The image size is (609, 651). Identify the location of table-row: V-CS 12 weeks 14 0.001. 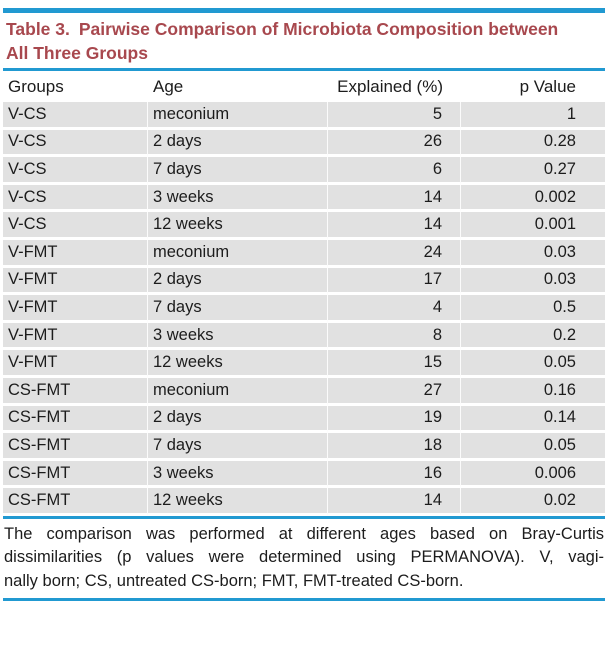
(304, 226).